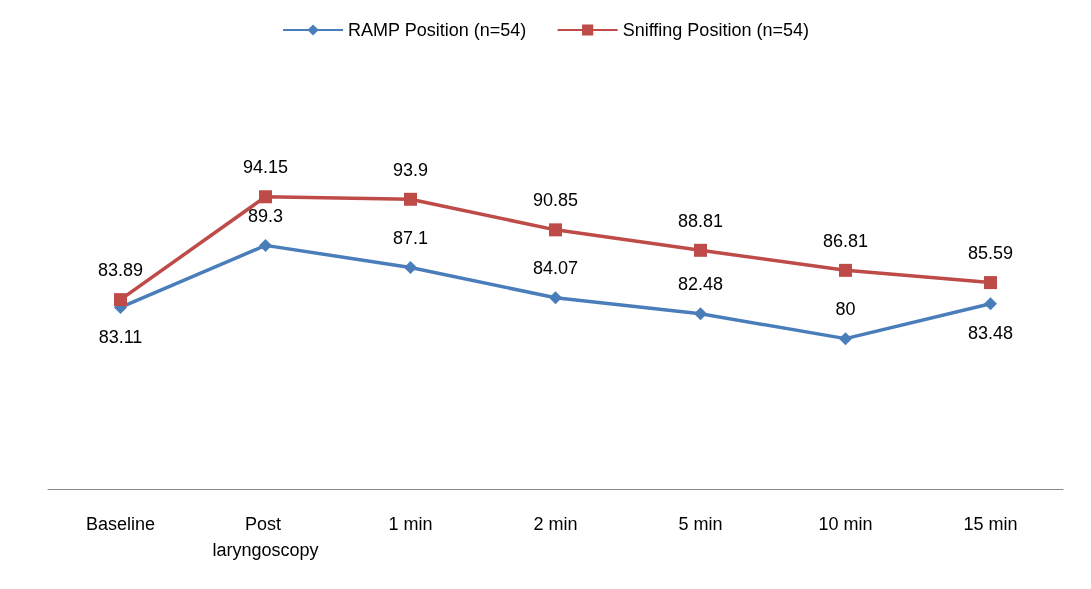 This screenshot has height=589, width=1091. What do you see at coordinates (410, 169) in the screenshot?
I see `data-label: 93.9` at bounding box center [410, 169].